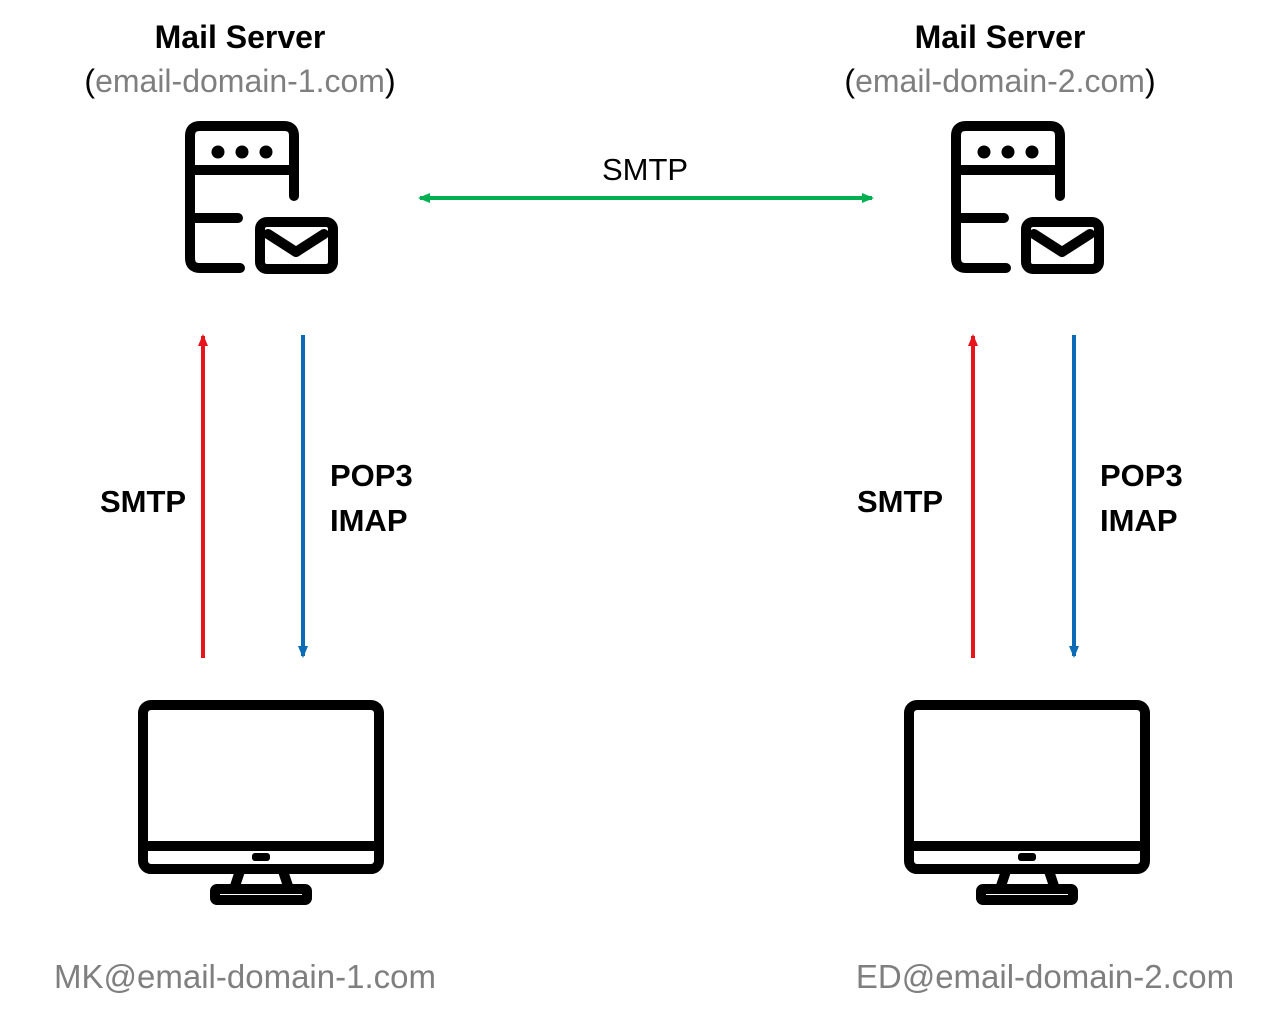  I want to click on server-link-label: SMTP, so click(645, 169).